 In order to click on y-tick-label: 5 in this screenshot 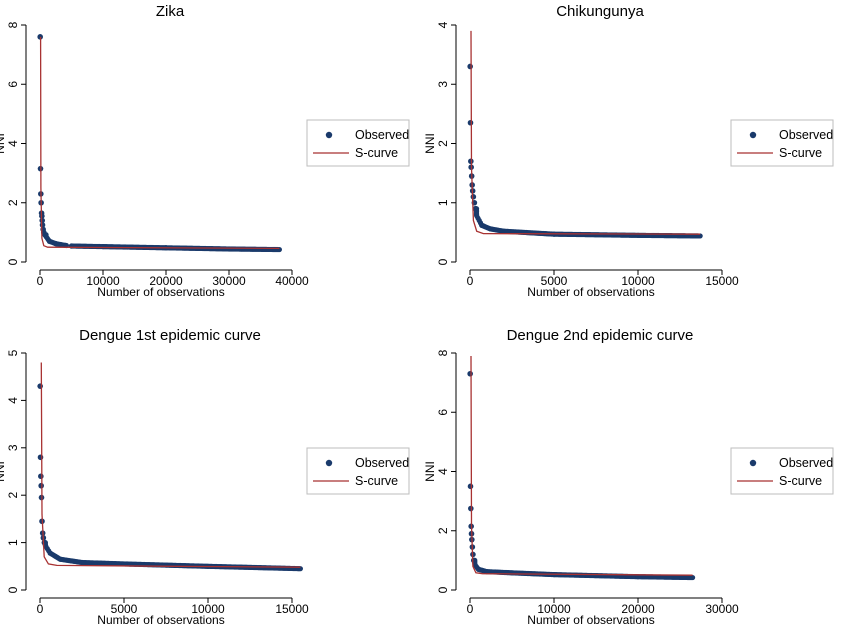, I will do `click(13, 352)`.